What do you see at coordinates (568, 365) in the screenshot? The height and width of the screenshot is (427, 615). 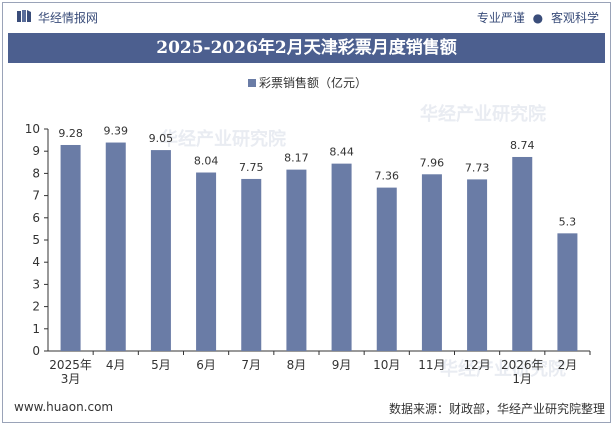 I see `x-tick-label: 2月` at bounding box center [568, 365].